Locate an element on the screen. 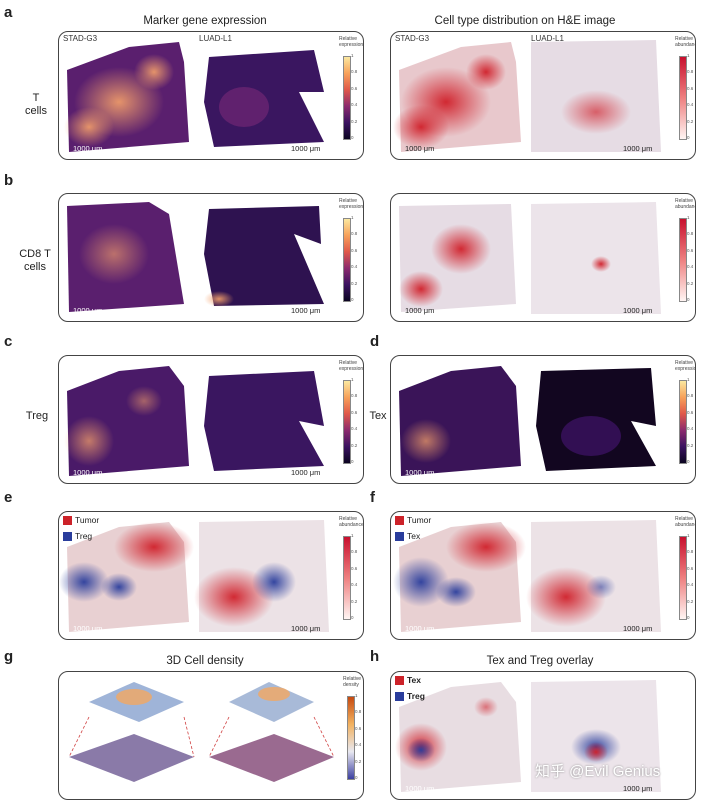 This screenshot has height=801, width=720. panel-label-a: a is located at coordinates (8, 12).